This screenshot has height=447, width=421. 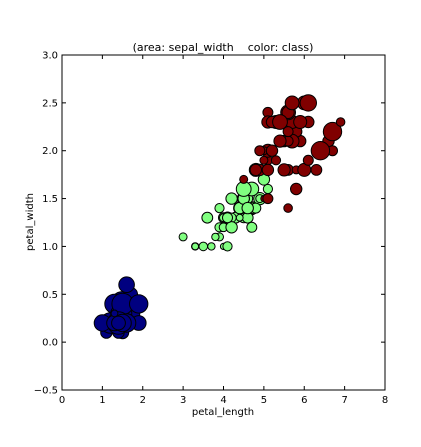 What do you see at coordinates (344, 400) in the screenshot?
I see `x-tick-label: 7` at bounding box center [344, 400].